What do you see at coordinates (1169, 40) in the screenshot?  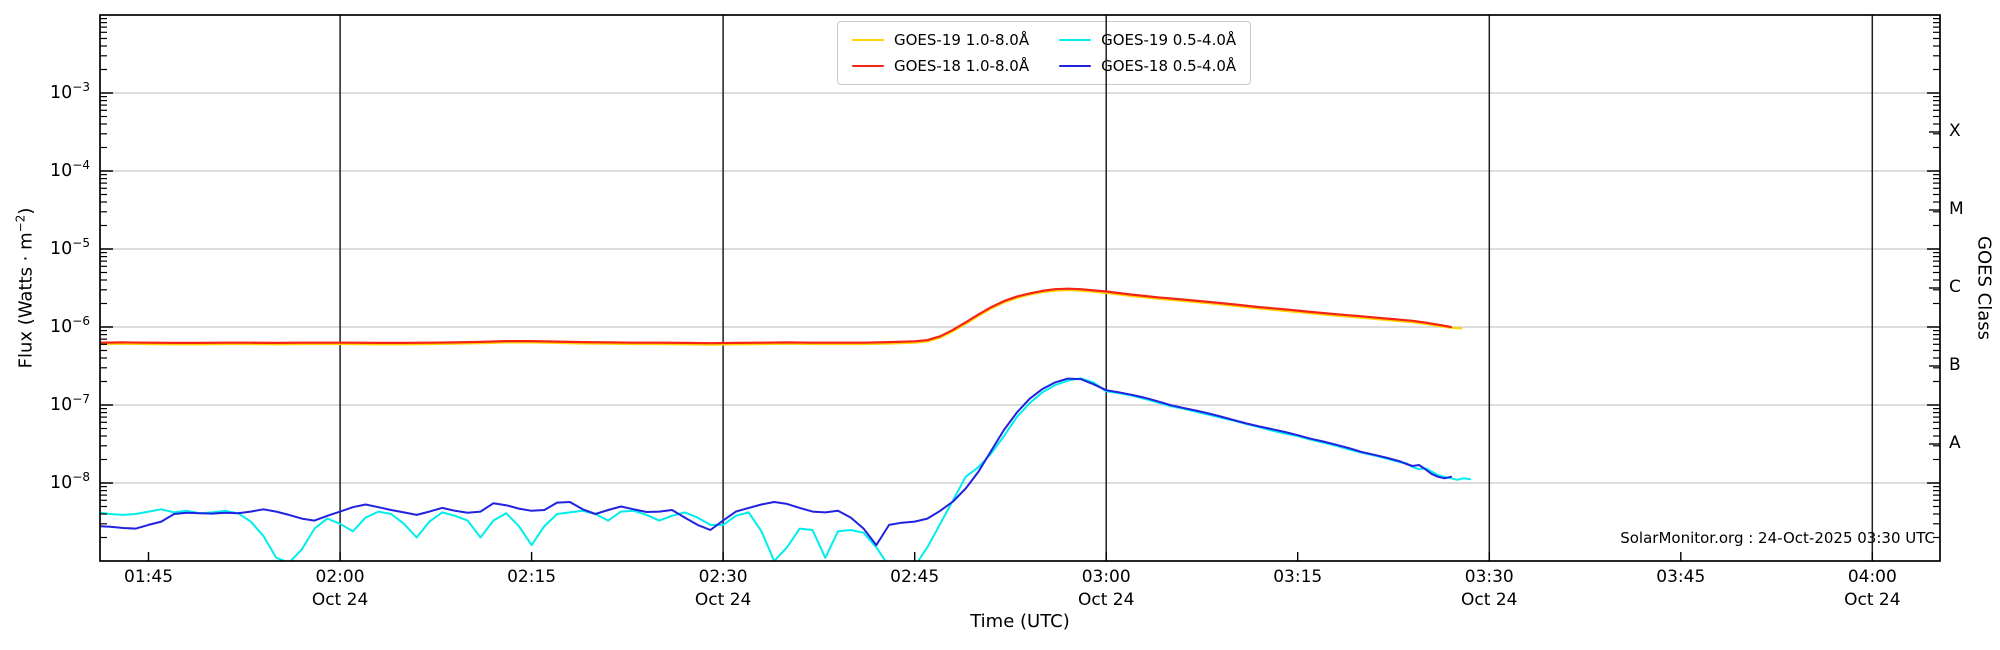 I see `legend-label: GOES-19 0.5-4.0Å` at bounding box center [1169, 40].